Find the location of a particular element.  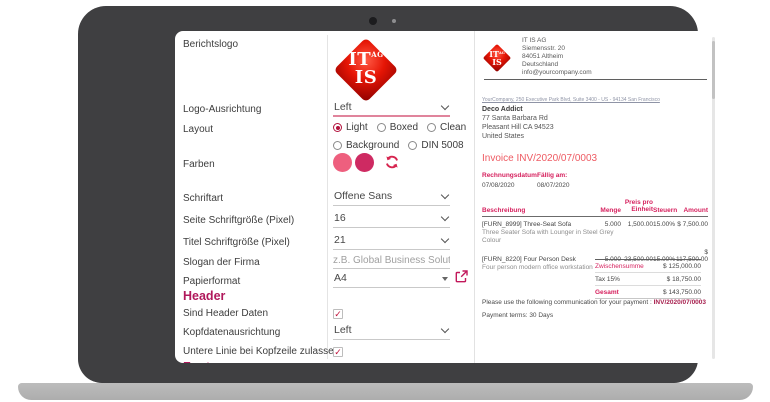

customer-street: 77 Santa Barbara Rd is located at coordinates (515, 118).